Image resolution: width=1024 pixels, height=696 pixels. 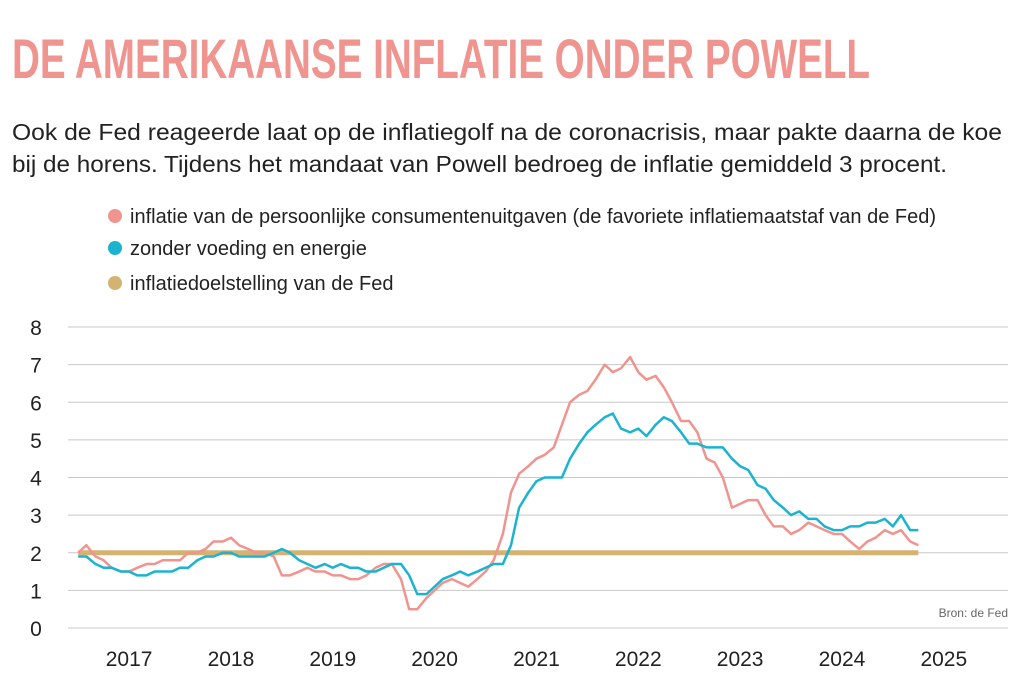 I want to click on y-tick-label: 7, so click(x=36, y=366).